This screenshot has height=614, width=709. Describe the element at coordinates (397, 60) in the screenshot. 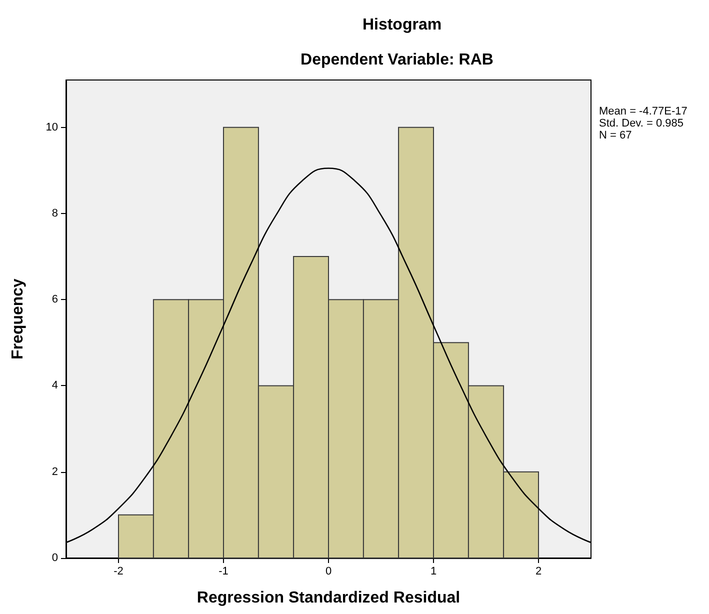

I see `chart-subtitle: Dependent Variable: RAB` at that location.